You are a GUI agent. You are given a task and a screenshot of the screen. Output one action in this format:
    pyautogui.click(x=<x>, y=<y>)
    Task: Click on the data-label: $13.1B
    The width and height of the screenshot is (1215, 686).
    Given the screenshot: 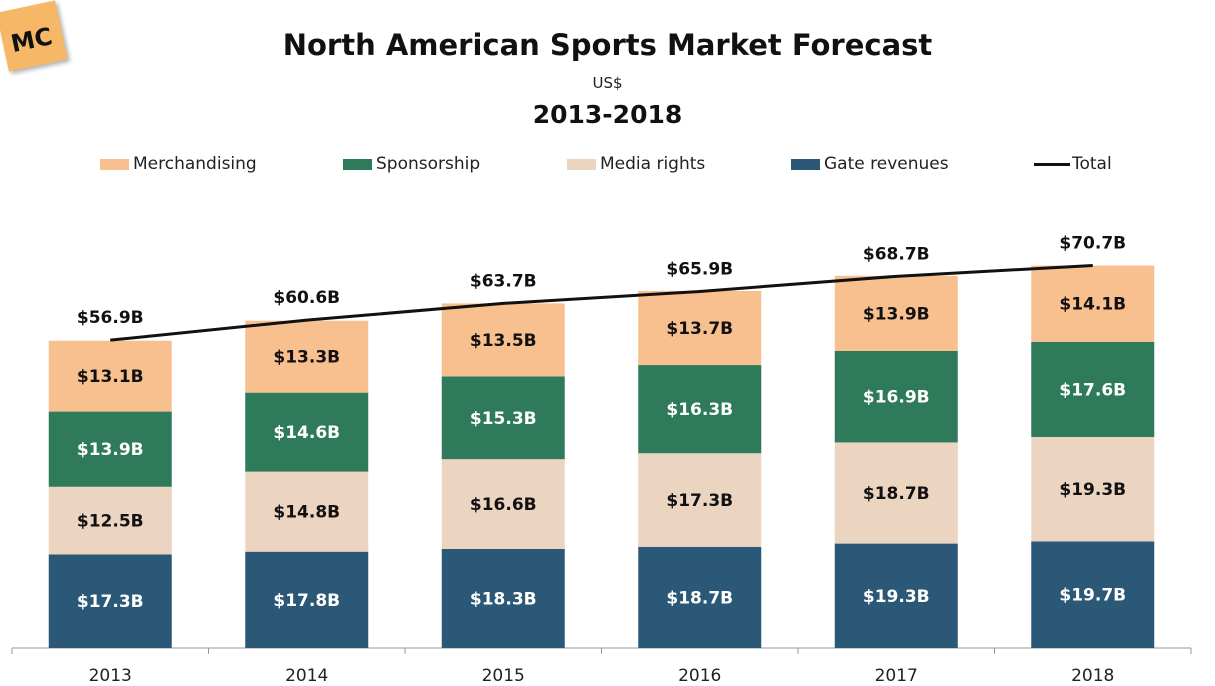 What is the action you would take?
    pyautogui.click(x=110, y=377)
    